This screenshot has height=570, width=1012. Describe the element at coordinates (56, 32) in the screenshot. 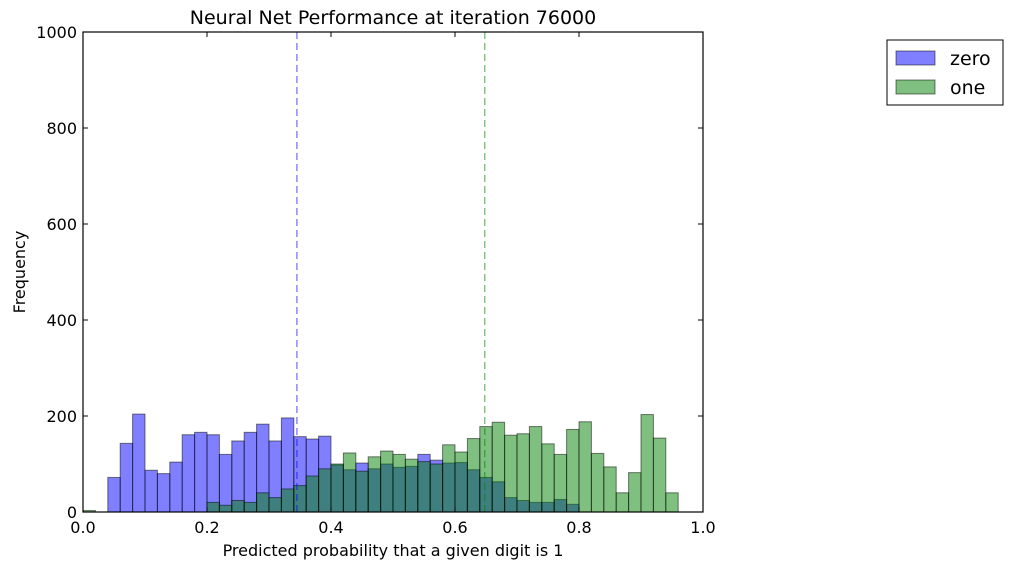

I see `y-tick-label-5: 1000` at that location.